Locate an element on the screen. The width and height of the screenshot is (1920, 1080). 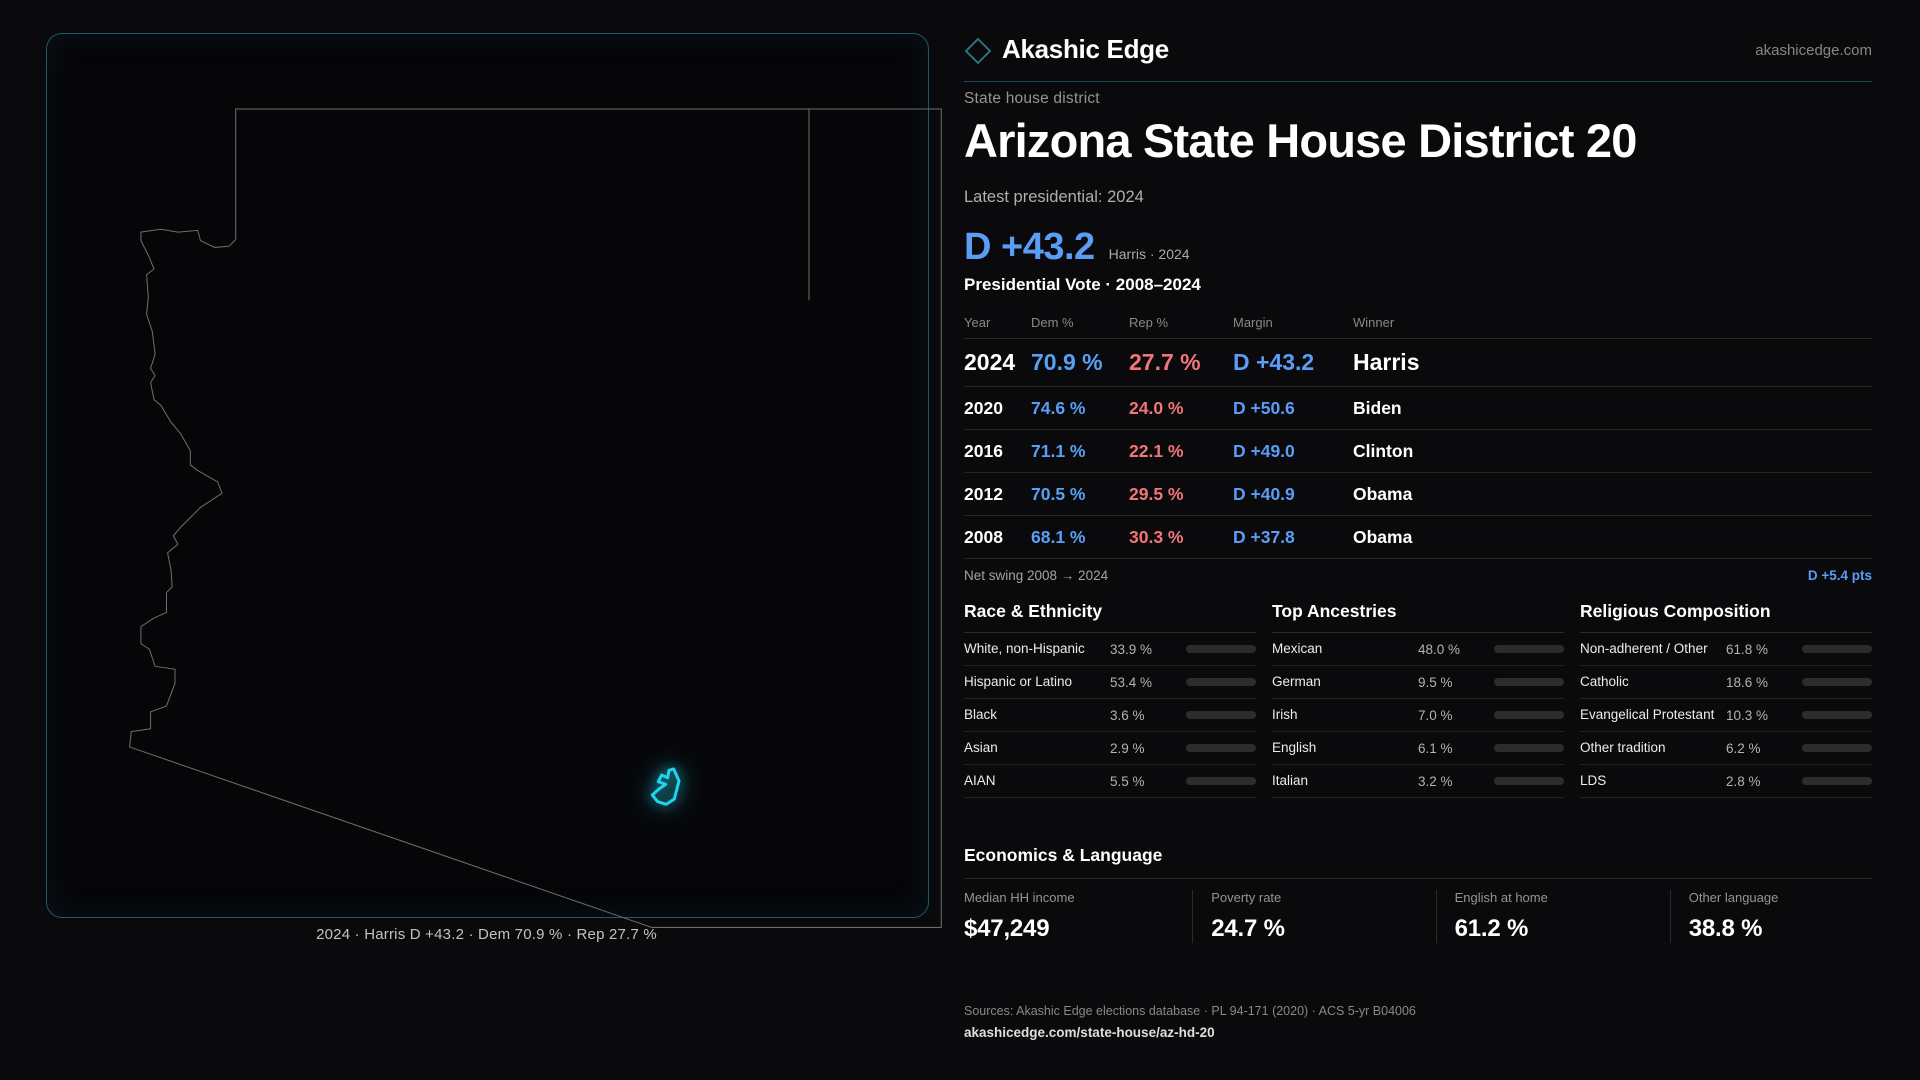
list-item: Irish 7.0 % is located at coordinates (1418, 715).